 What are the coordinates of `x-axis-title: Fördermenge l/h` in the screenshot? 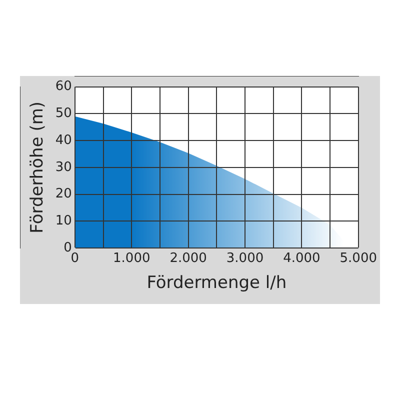 It's located at (216, 283).